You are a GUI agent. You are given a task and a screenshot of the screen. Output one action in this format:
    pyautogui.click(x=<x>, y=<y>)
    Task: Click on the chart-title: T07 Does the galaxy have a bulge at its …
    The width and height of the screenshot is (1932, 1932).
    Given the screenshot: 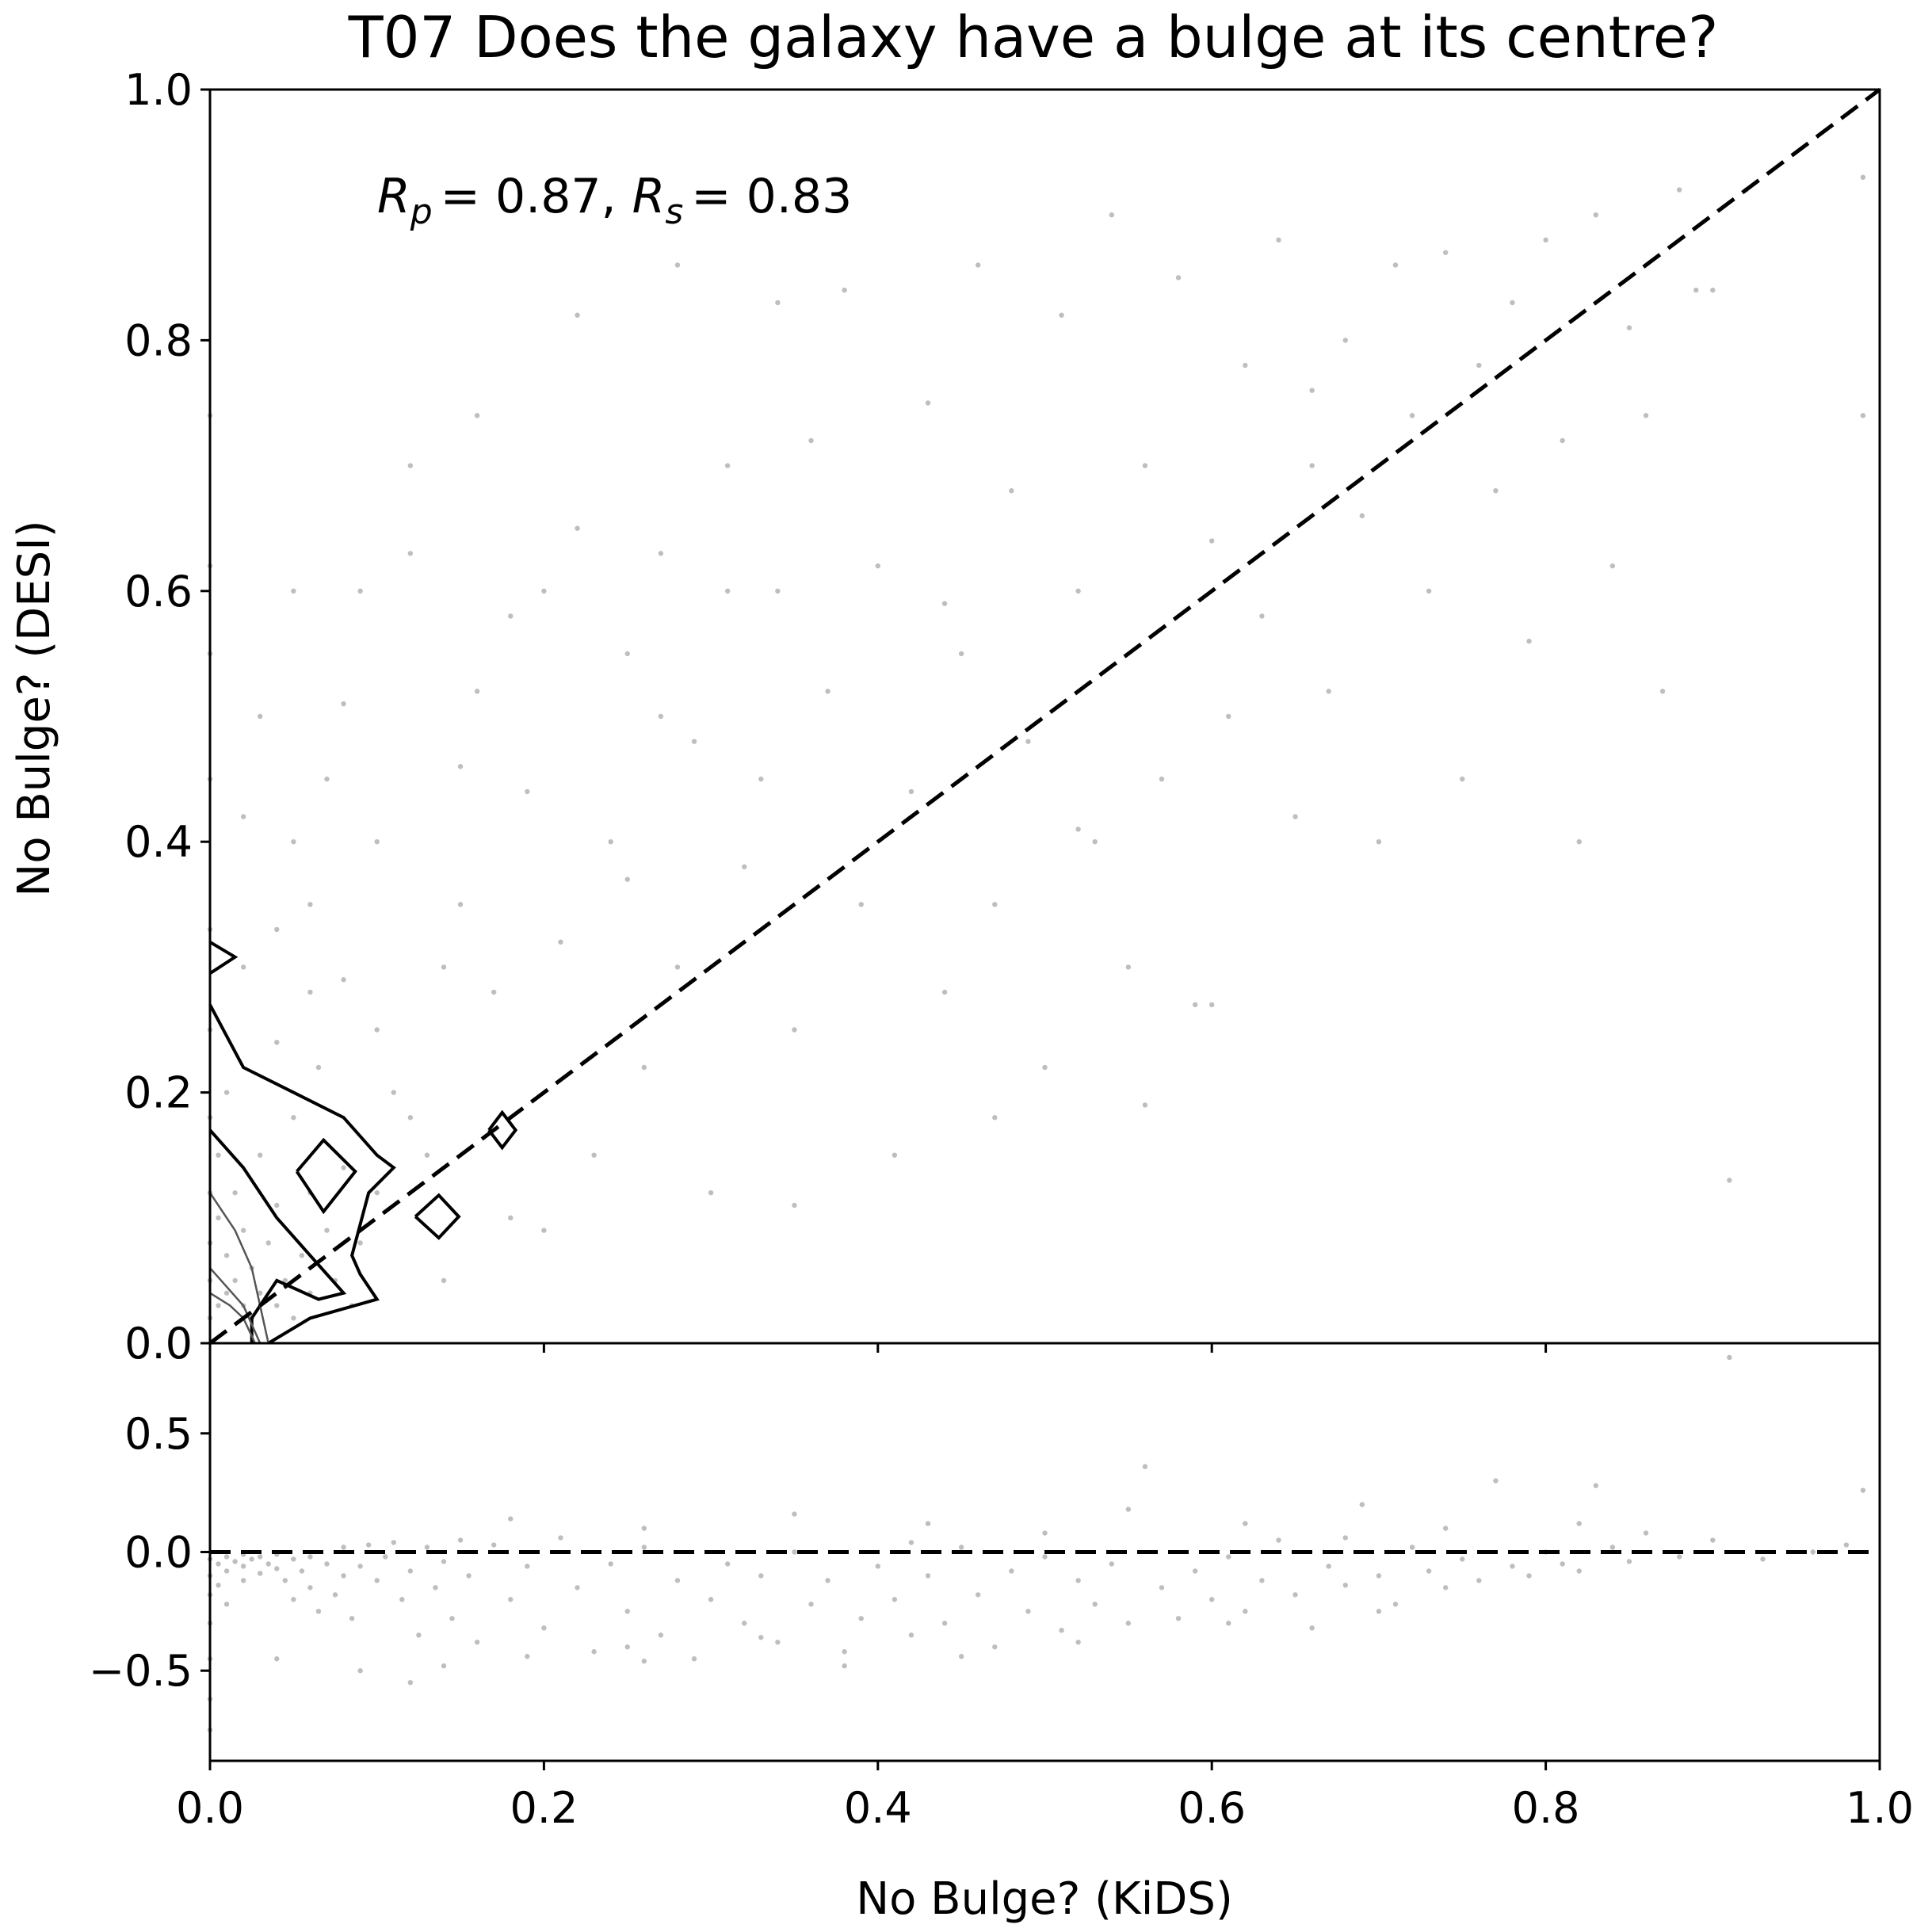 What is the action you would take?
    pyautogui.click(x=1033, y=37)
    